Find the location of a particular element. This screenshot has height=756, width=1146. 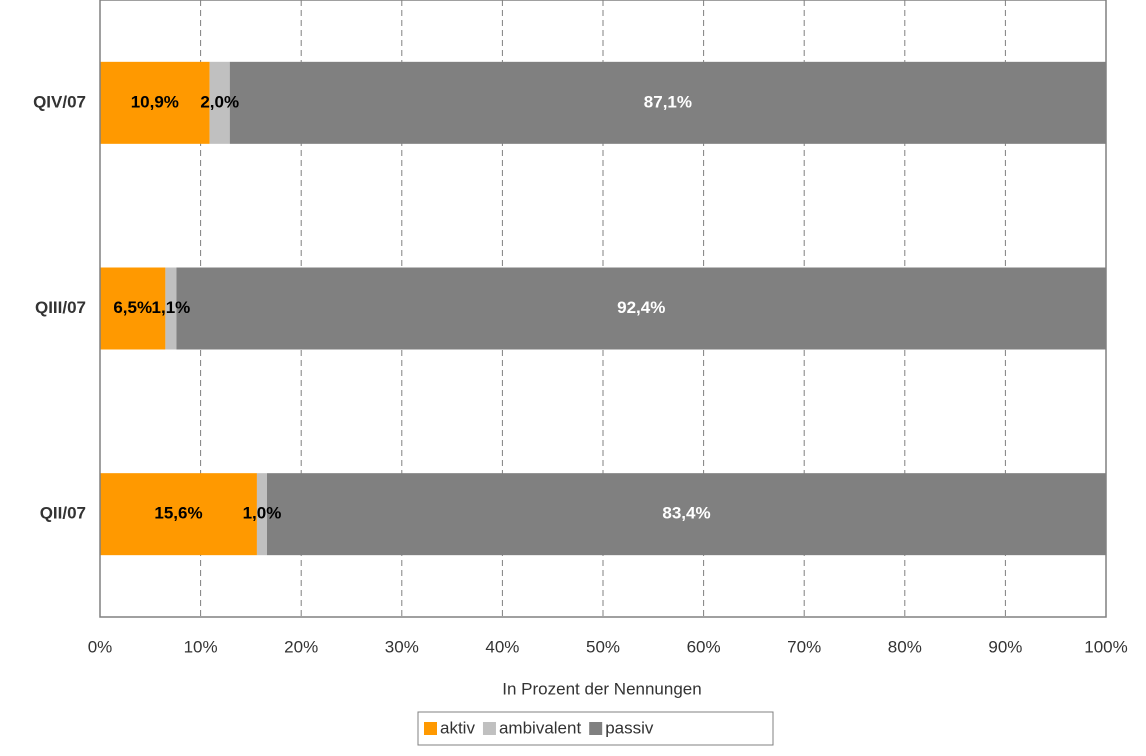

data-label: 83,4% is located at coordinates (686, 513).